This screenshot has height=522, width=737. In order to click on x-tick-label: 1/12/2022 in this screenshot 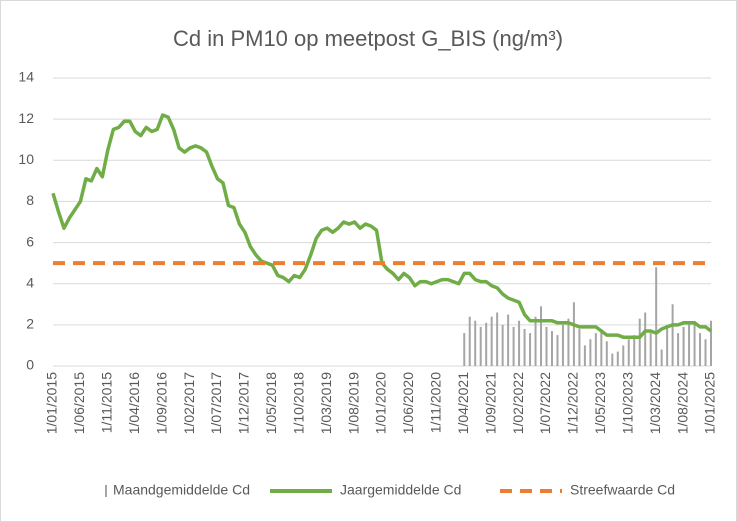, I will do `click(573, 403)`.